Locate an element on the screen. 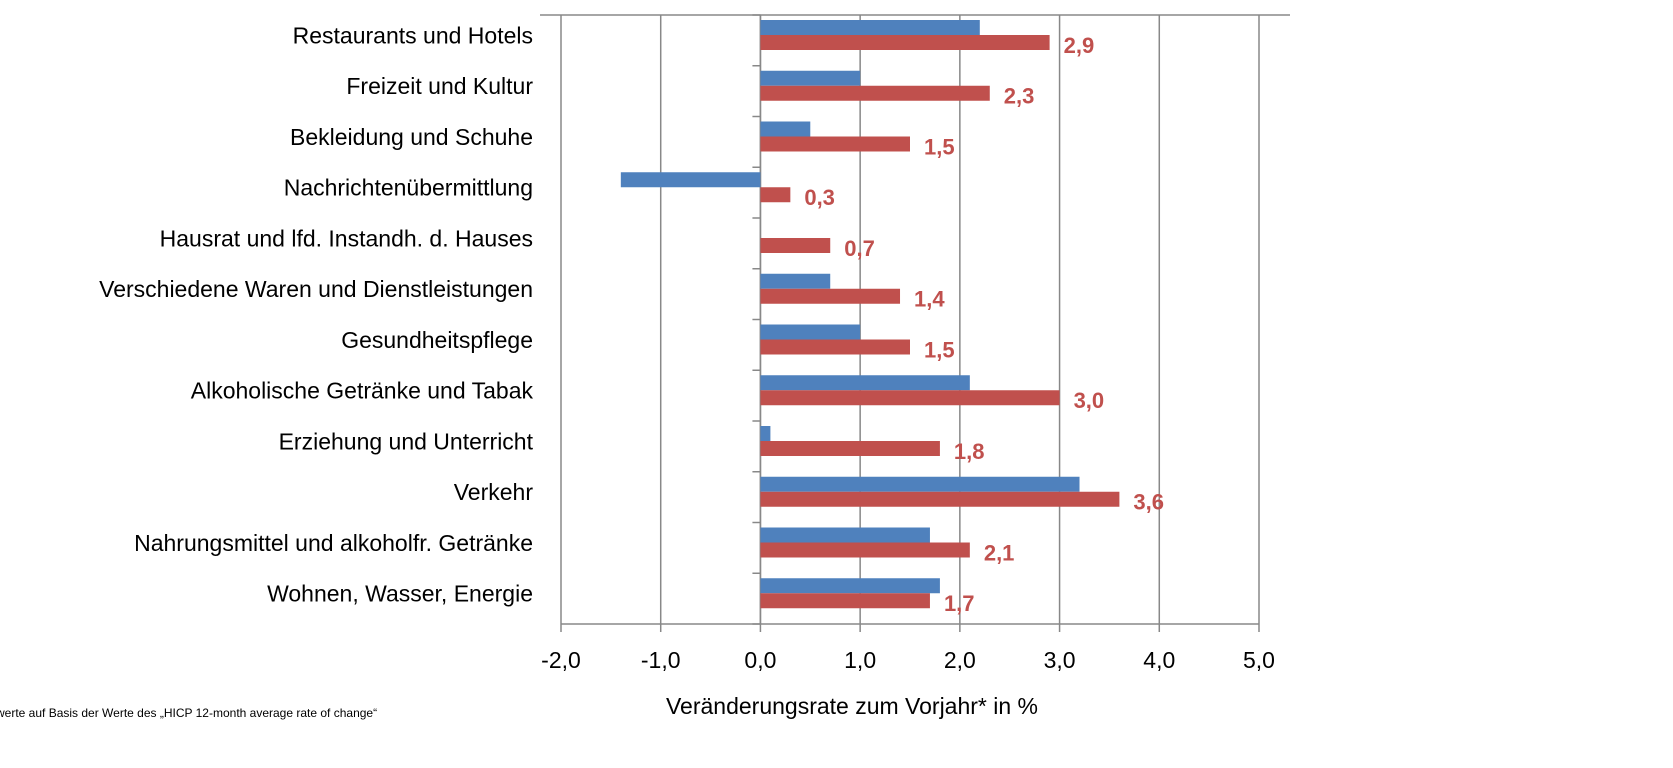 This screenshot has width=1673, height=768. data-label: 3,6 is located at coordinates (1148, 502).